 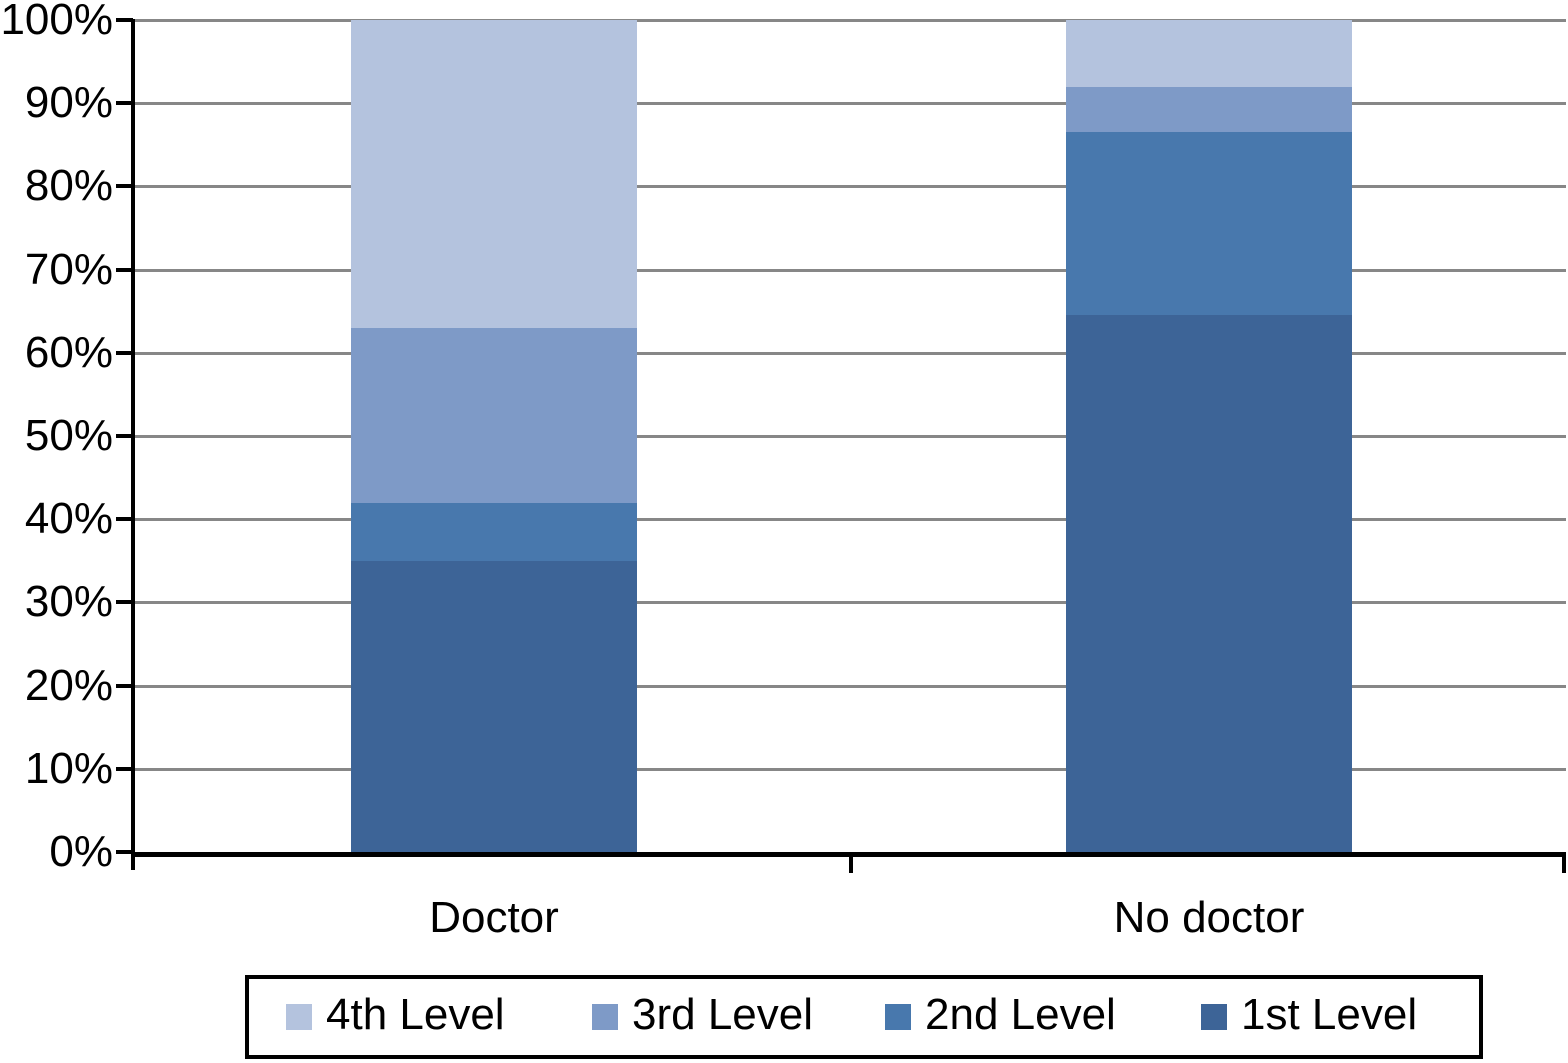 What do you see at coordinates (494, 415) in the screenshot?
I see `bar-segment-doctor-3rd-level` at bounding box center [494, 415].